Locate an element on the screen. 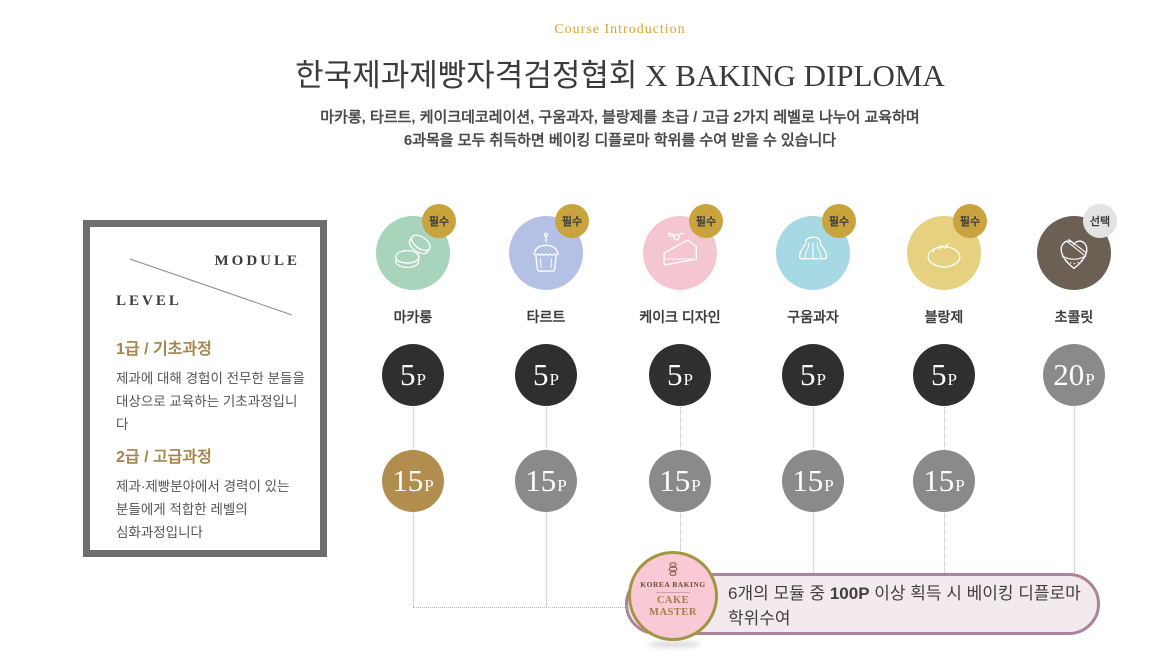 This screenshot has height=656, width=1159. elective-badge: 선택 is located at coordinates (1100, 221).